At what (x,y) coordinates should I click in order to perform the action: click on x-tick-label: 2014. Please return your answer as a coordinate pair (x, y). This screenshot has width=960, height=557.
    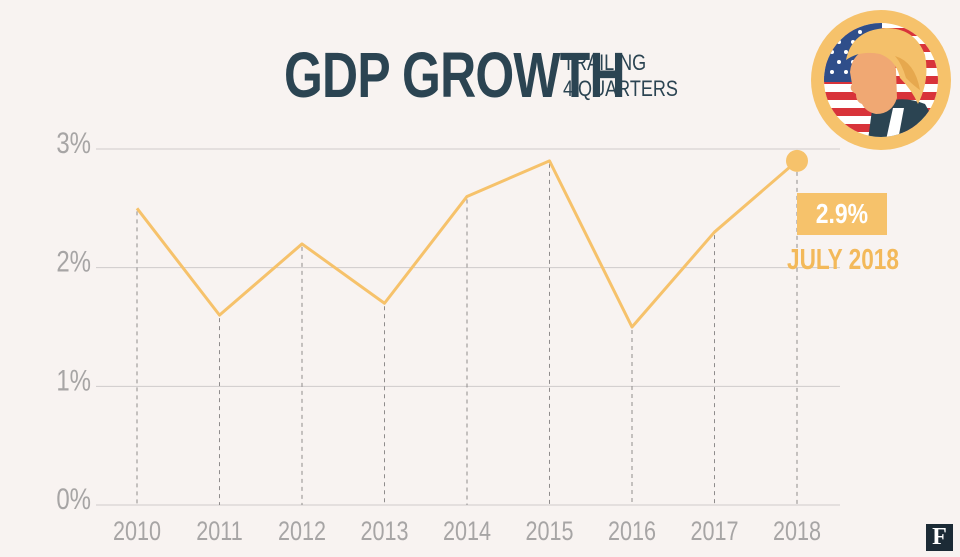
    Looking at the image, I should click on (467, 532).